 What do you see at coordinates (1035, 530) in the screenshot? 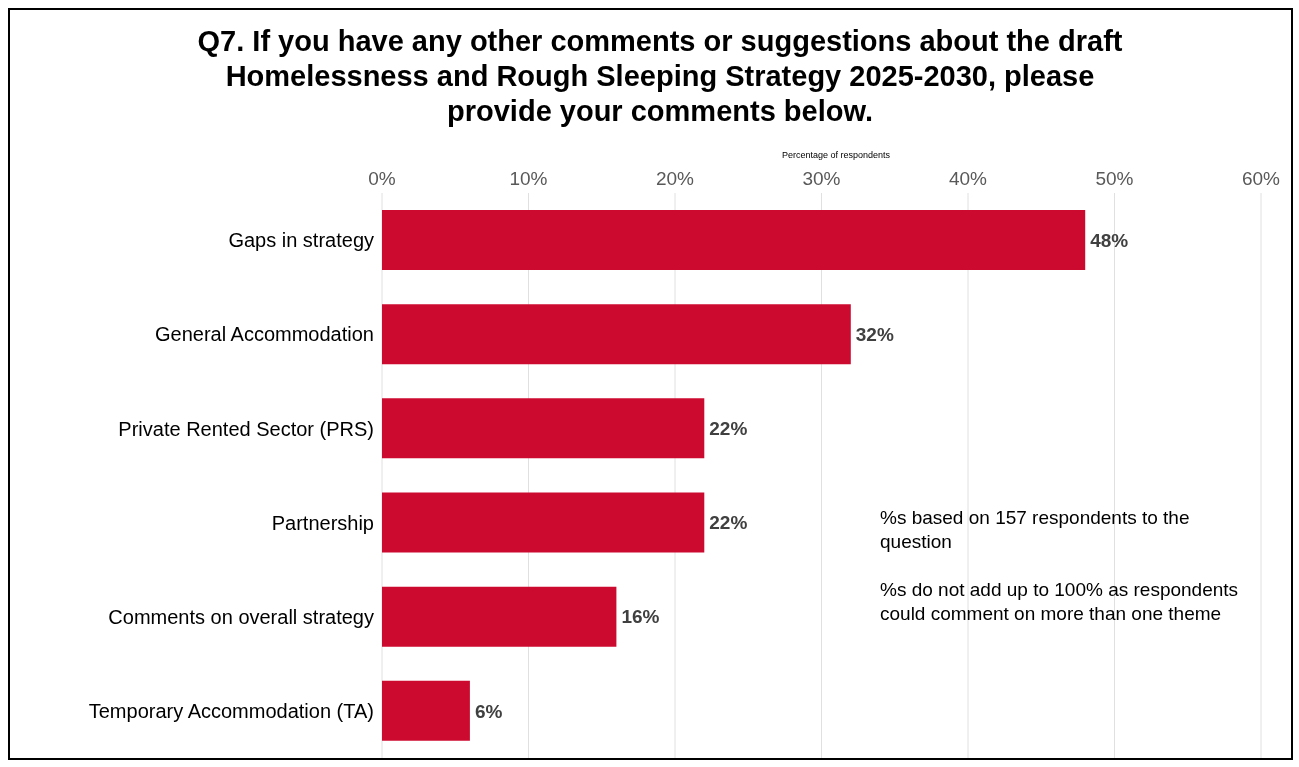
I see `annotation: %s based on 157 respondents to the question` at bounding box center [1035, 530].